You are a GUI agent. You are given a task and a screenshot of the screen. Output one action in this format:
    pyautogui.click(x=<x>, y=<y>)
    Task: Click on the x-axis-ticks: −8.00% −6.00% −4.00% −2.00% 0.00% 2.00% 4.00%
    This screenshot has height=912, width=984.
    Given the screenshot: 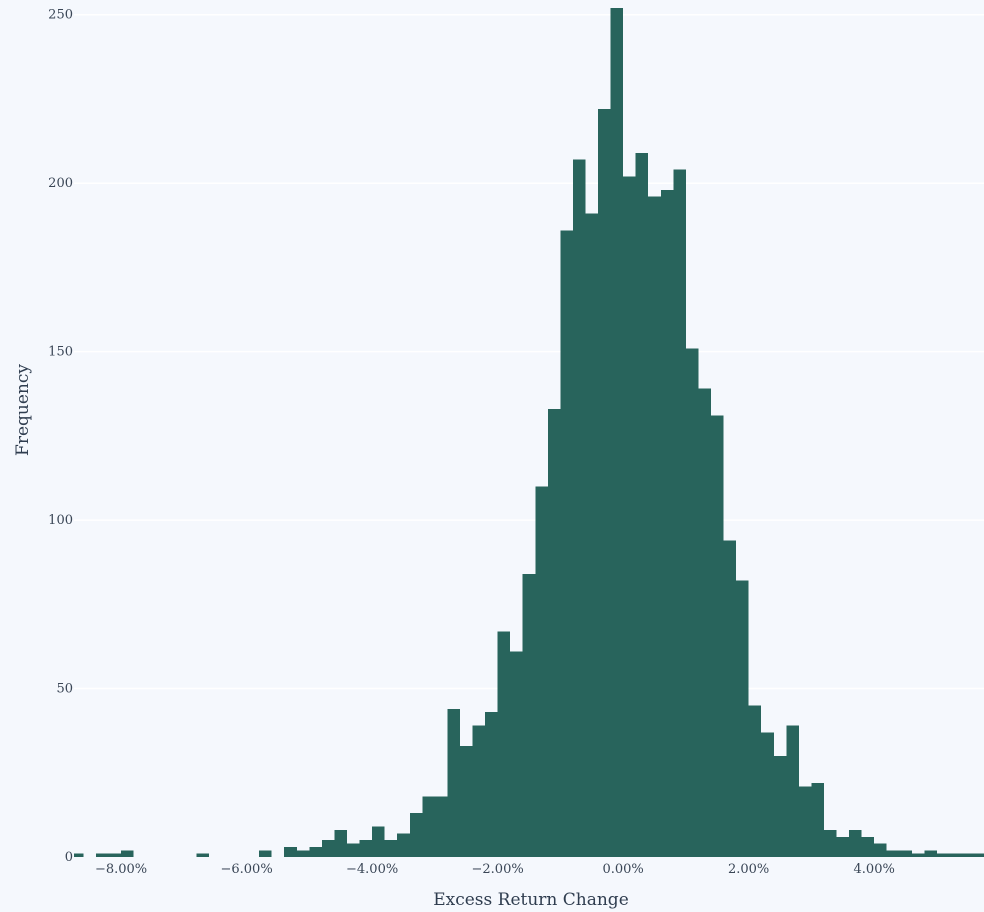 What is the action you would take?
    pyautogui.click(x=495, y=869)
    